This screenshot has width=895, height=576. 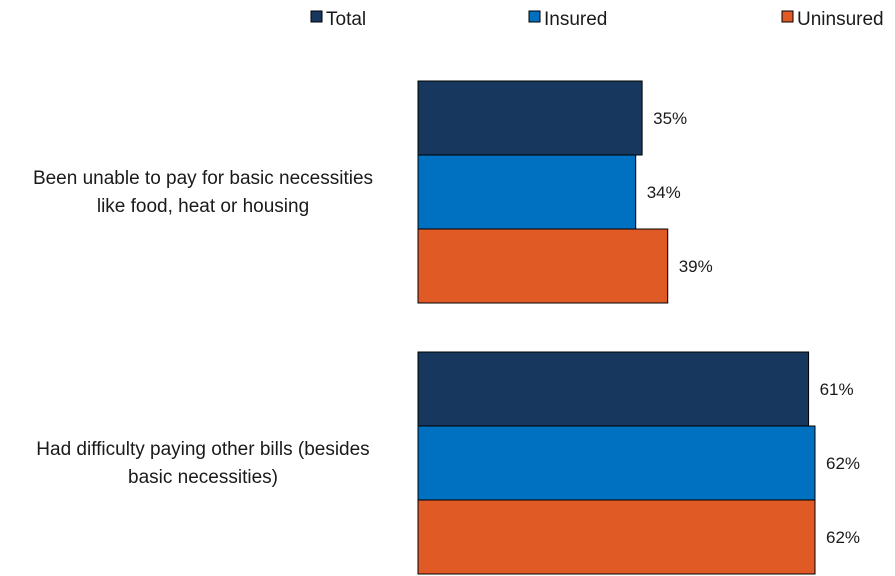 I want to click on legend-swatch-insured, so click(x=534, y=16).